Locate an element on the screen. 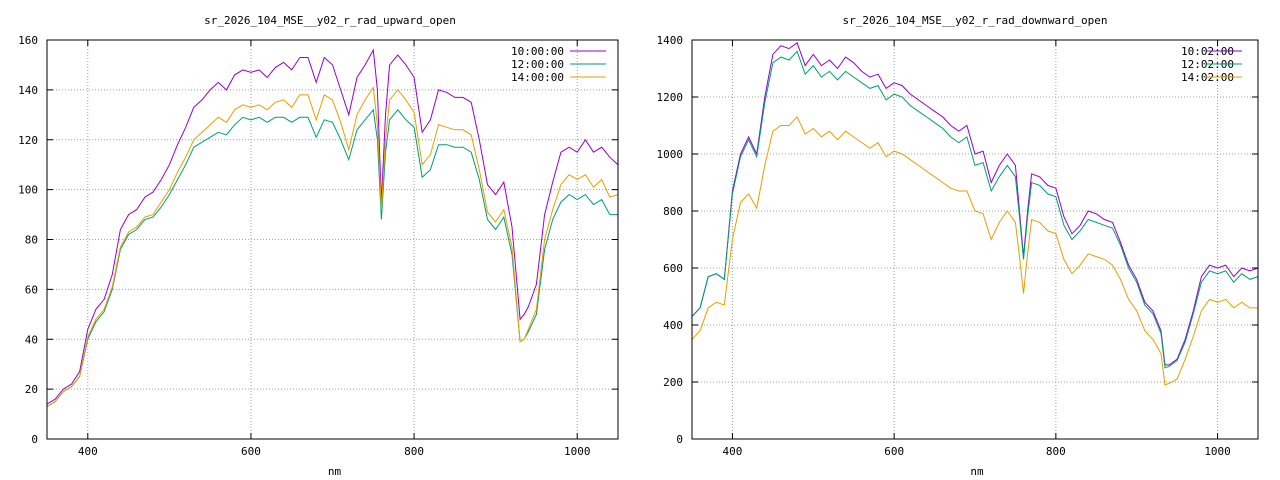  chart-title: sr_2026_104_MSE__y02_r_rad_upward_open is located at coordinates (330, 20).